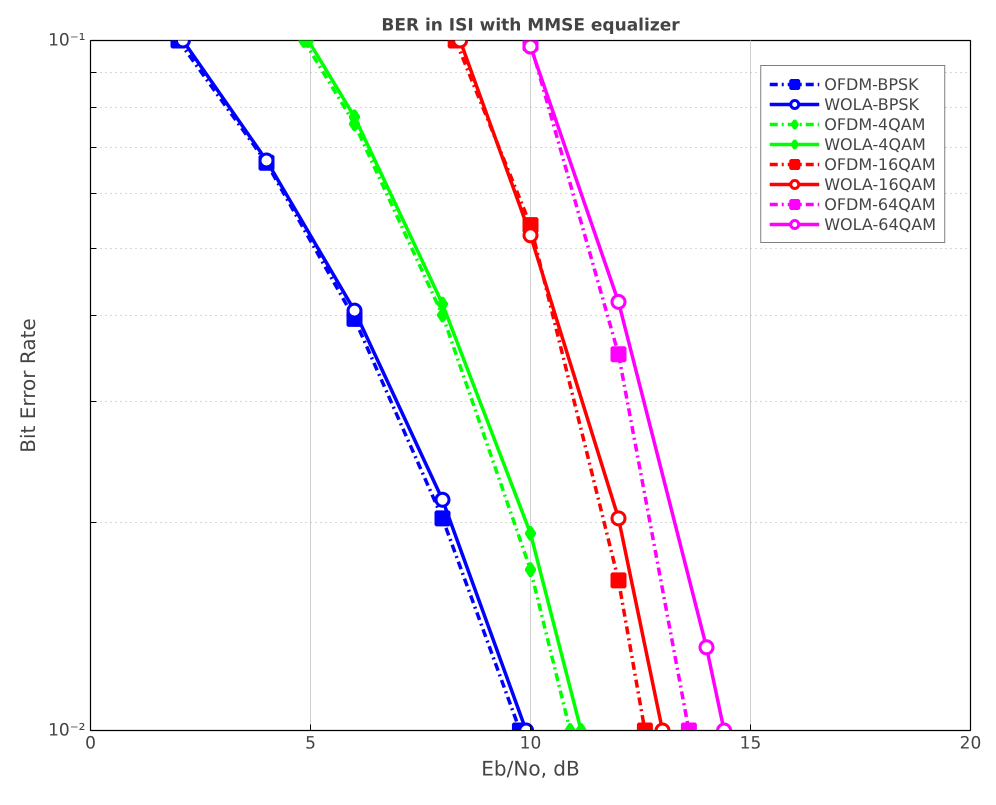 Image resolution: width=996 pixels, height=805 pixels. I want to click on x-tick-label: 10, so click(531, 744).